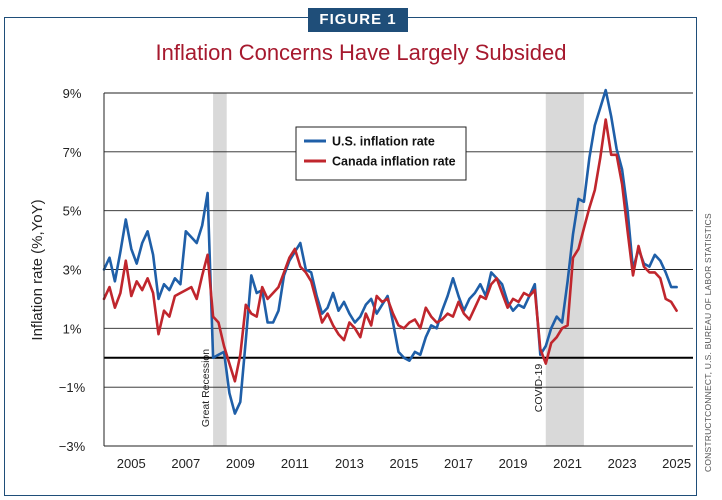 This screenshot has width=722, height=500. I want to click on y-tick-label: 7%, so click(72, 152).